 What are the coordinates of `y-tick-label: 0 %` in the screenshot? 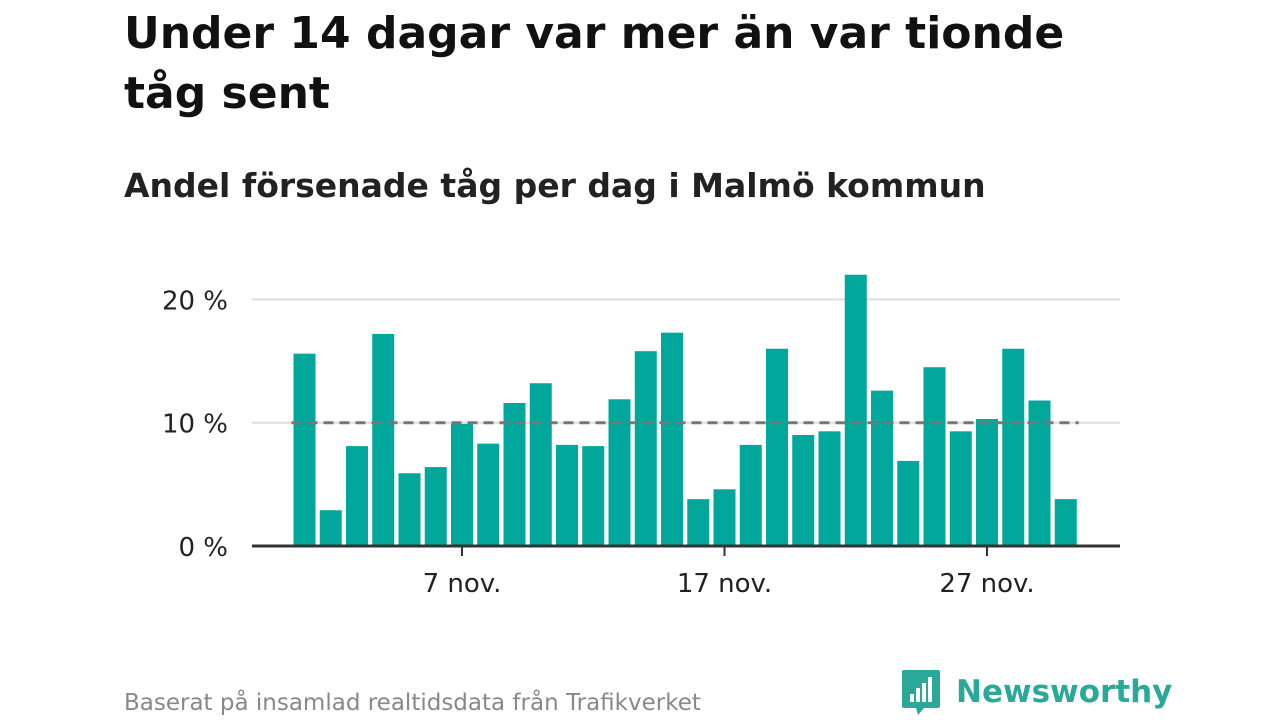 It's located at (203, 548).